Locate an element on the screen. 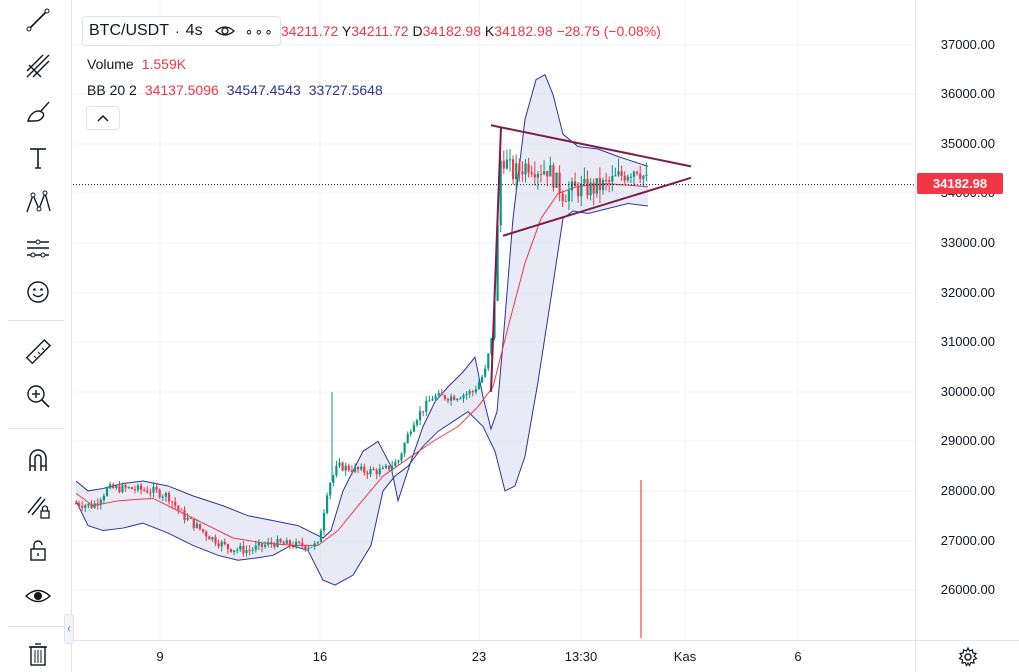 The height and width of the screenshot is (672, 1019). visibility-eye-icon is located at coordinates (224, 31).